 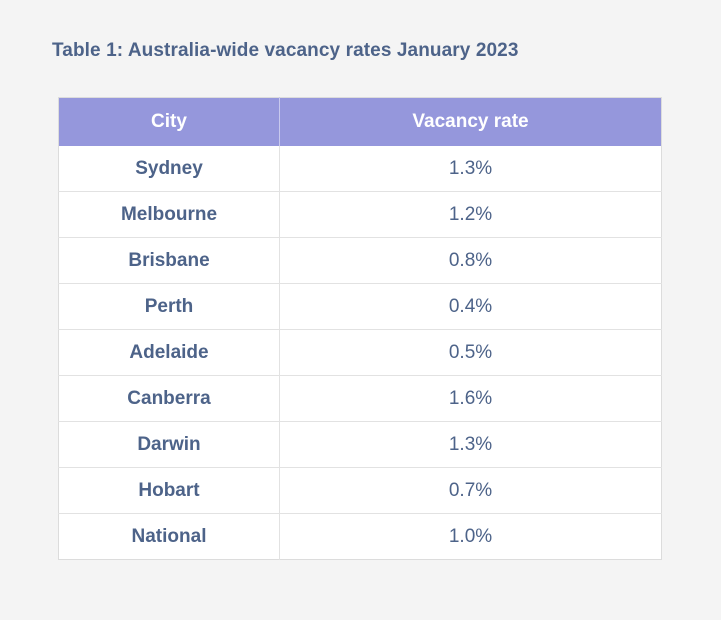 What do you see at coordinates (470, 490) in the screenshot?
I see `rate-cell: 0.7%` at bounding box center [470, 490].